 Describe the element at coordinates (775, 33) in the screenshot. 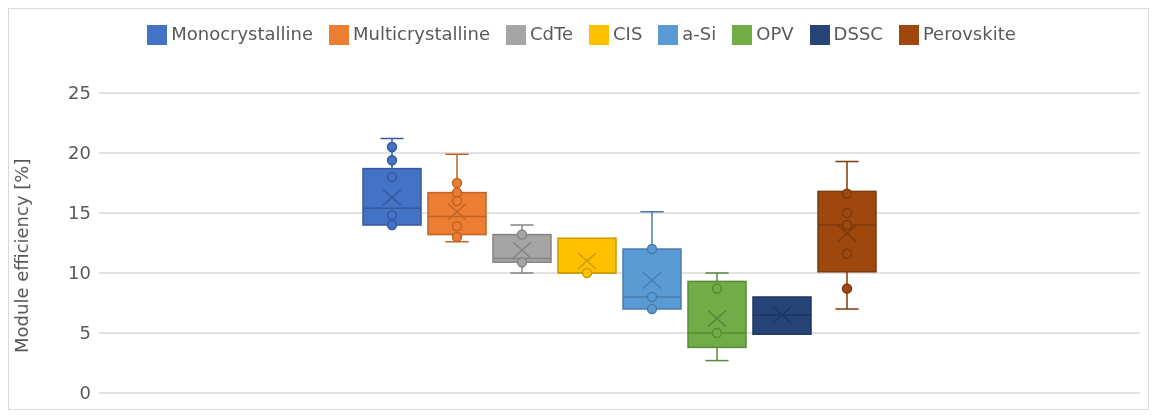

I see `legend-label: OPV` at that location.